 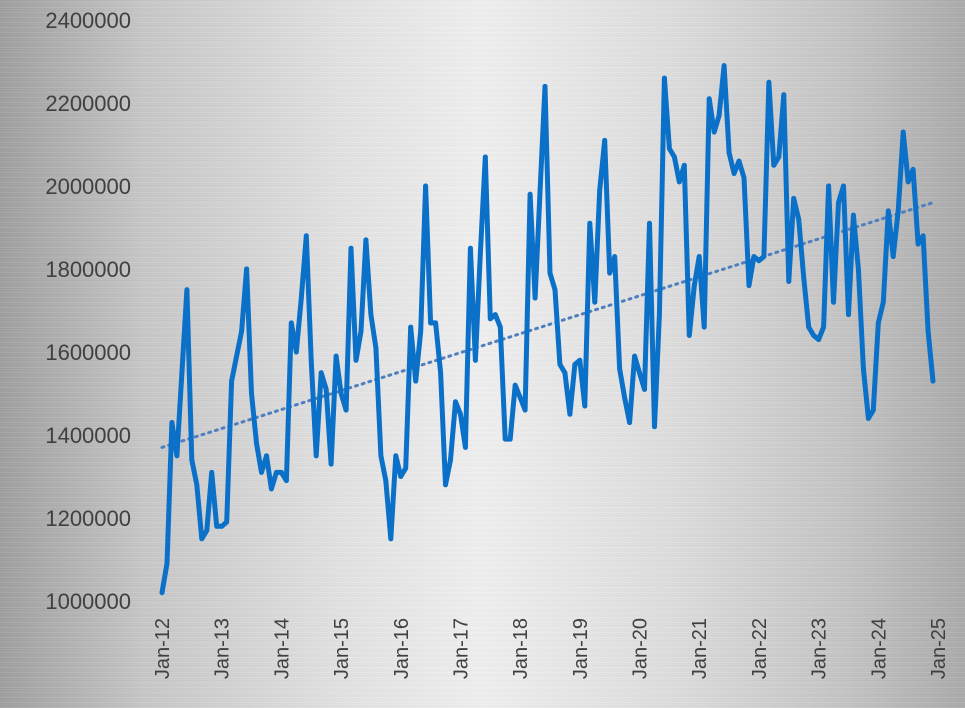 What do you see at coordinates (939, 648) in the screenshot?
I see `x-tick-label: Jan-25` at bounding box center [939, 648].